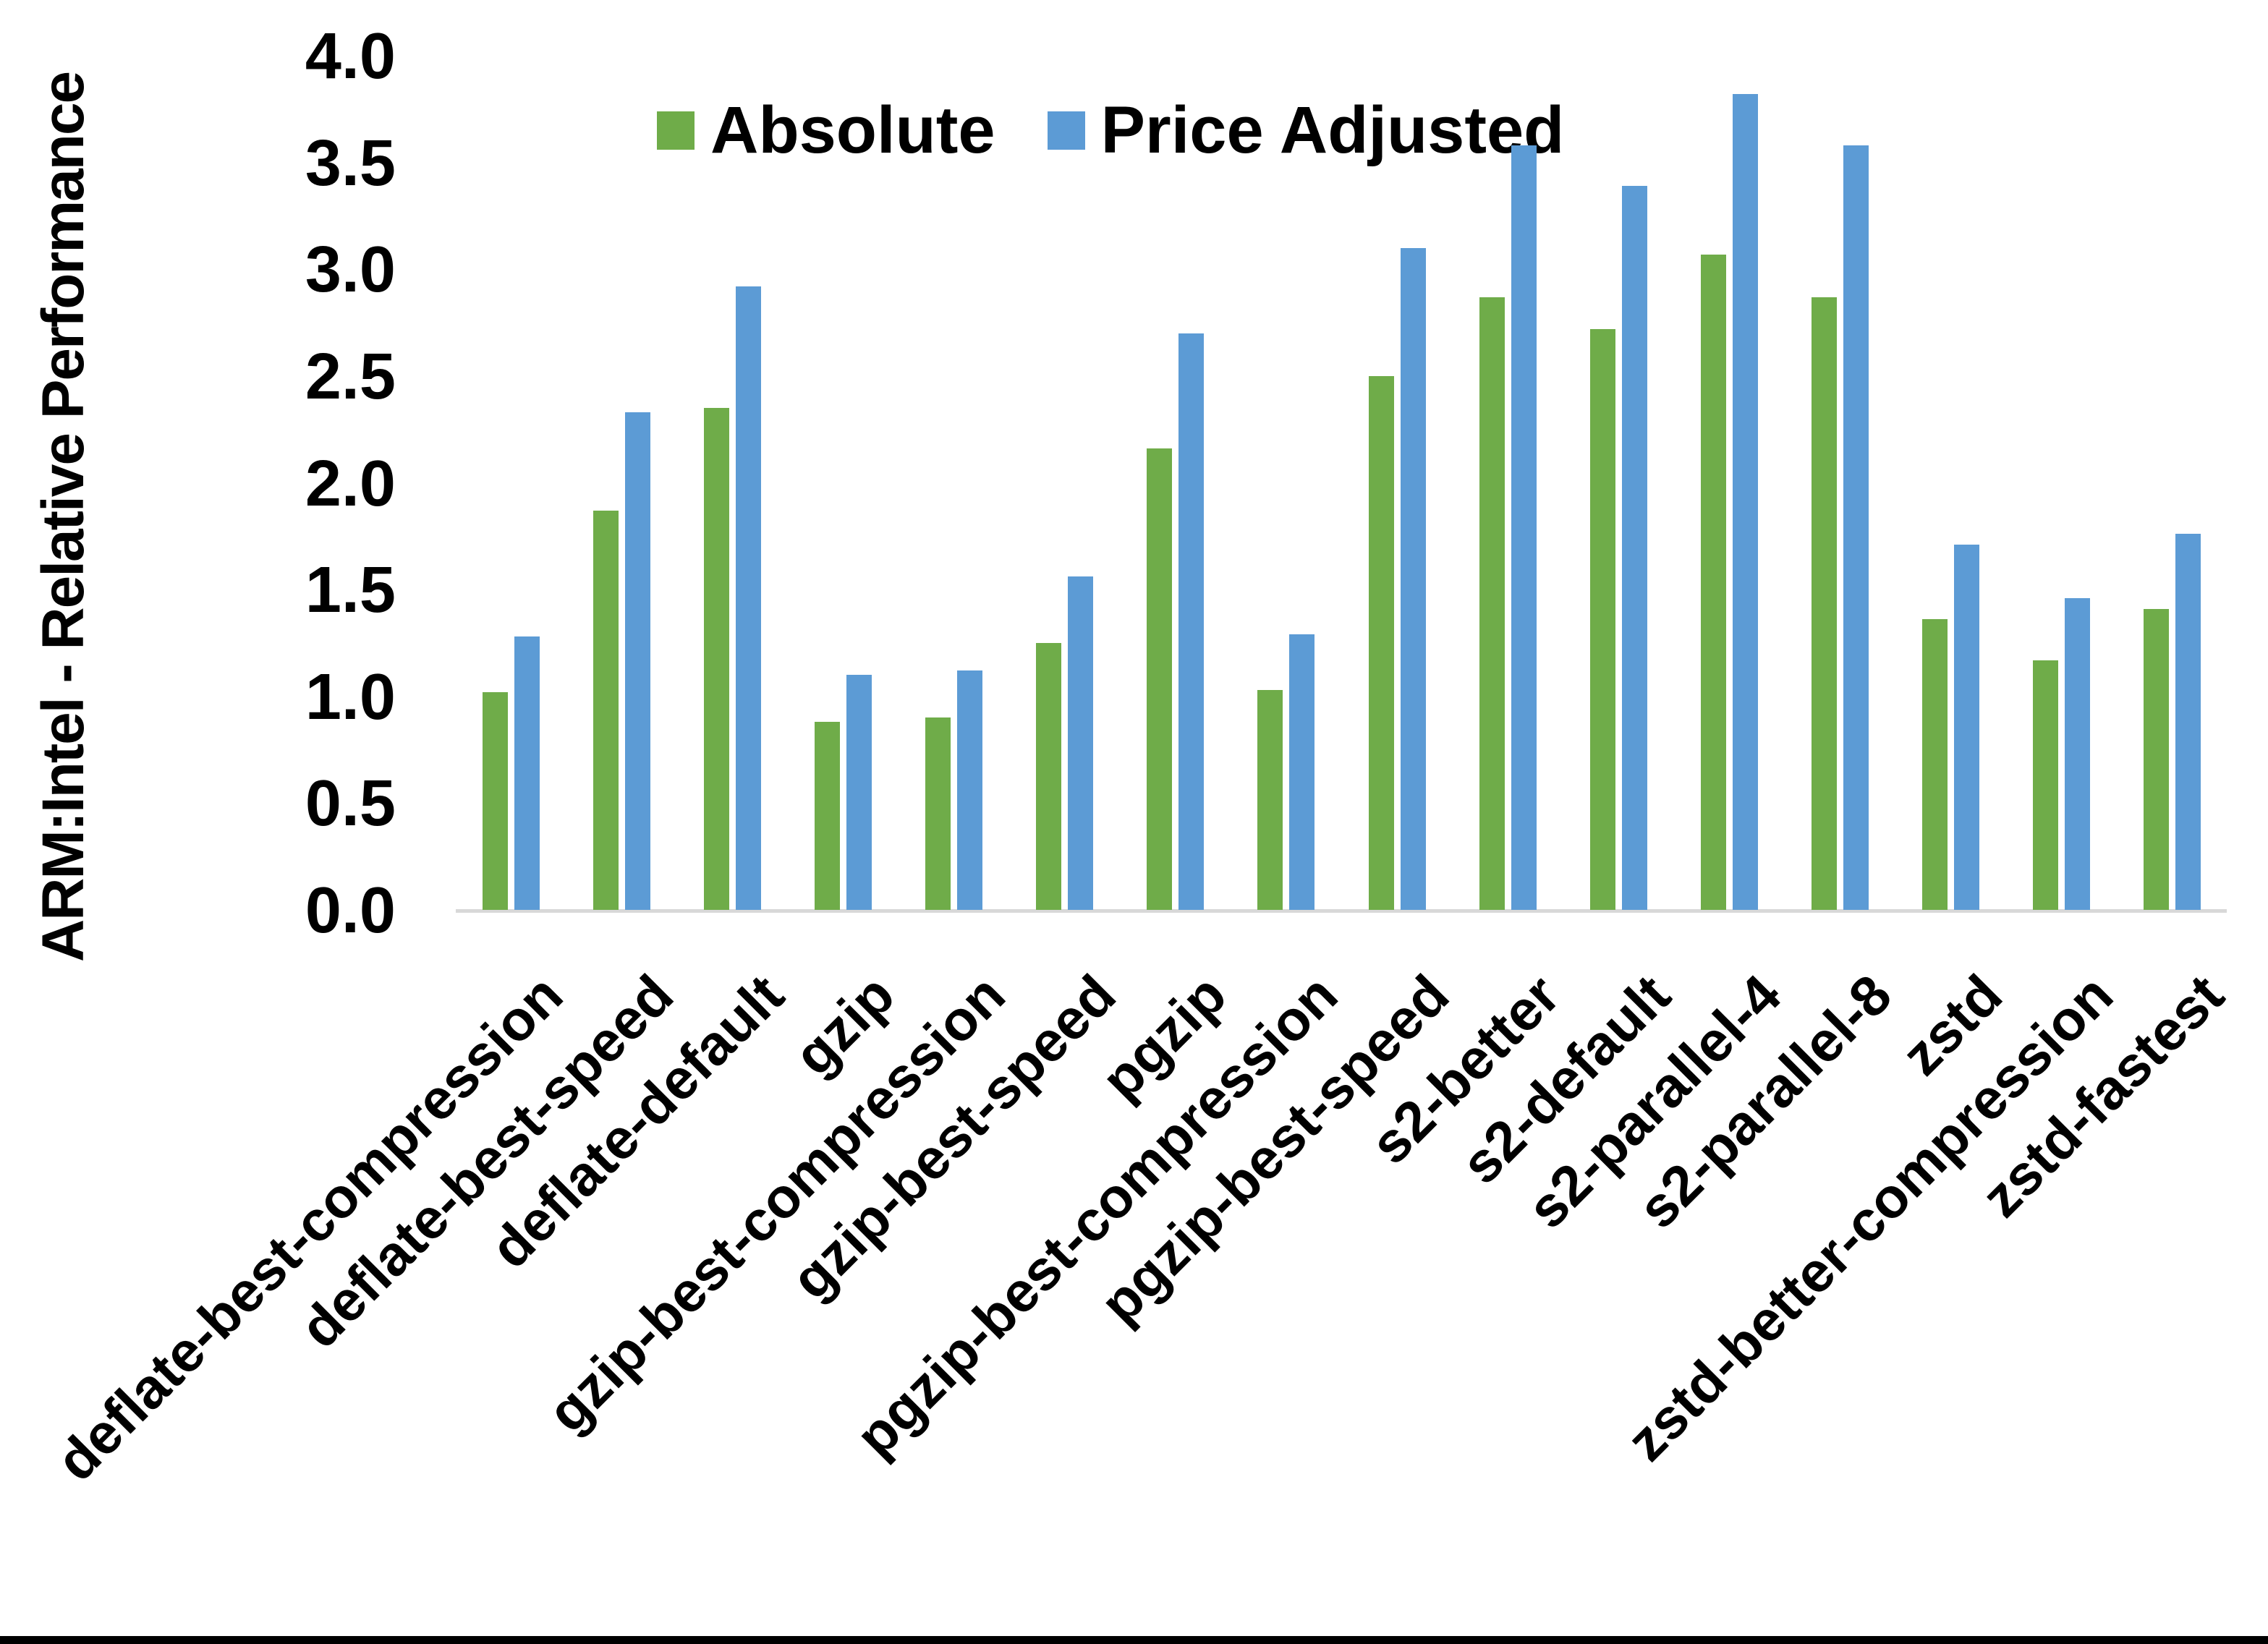 Image resolution: width=2268 pixels, height=1644 pixels. Describe the element at coordinates (1341, 911) in the screenshot. I see `x-axis-line` at that location.